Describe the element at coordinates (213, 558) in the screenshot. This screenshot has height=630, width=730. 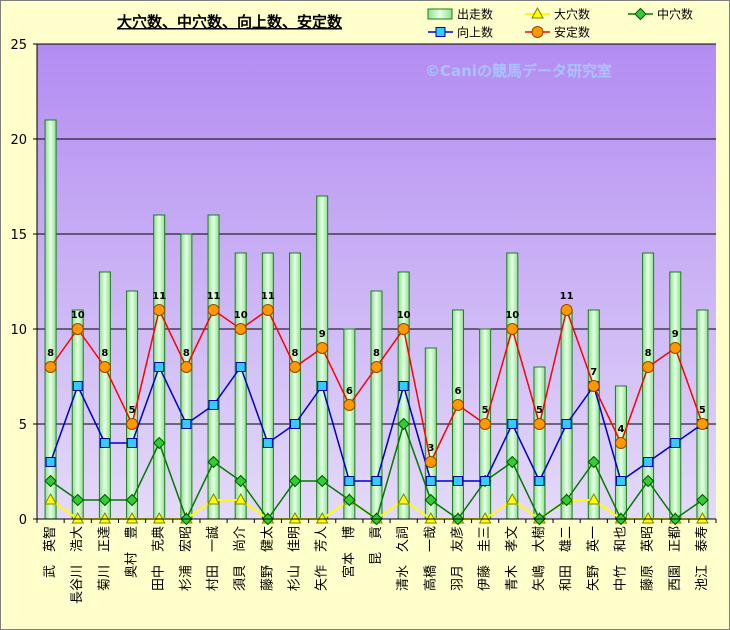
I see `x-tick-label: 村田 一誠` at that location.